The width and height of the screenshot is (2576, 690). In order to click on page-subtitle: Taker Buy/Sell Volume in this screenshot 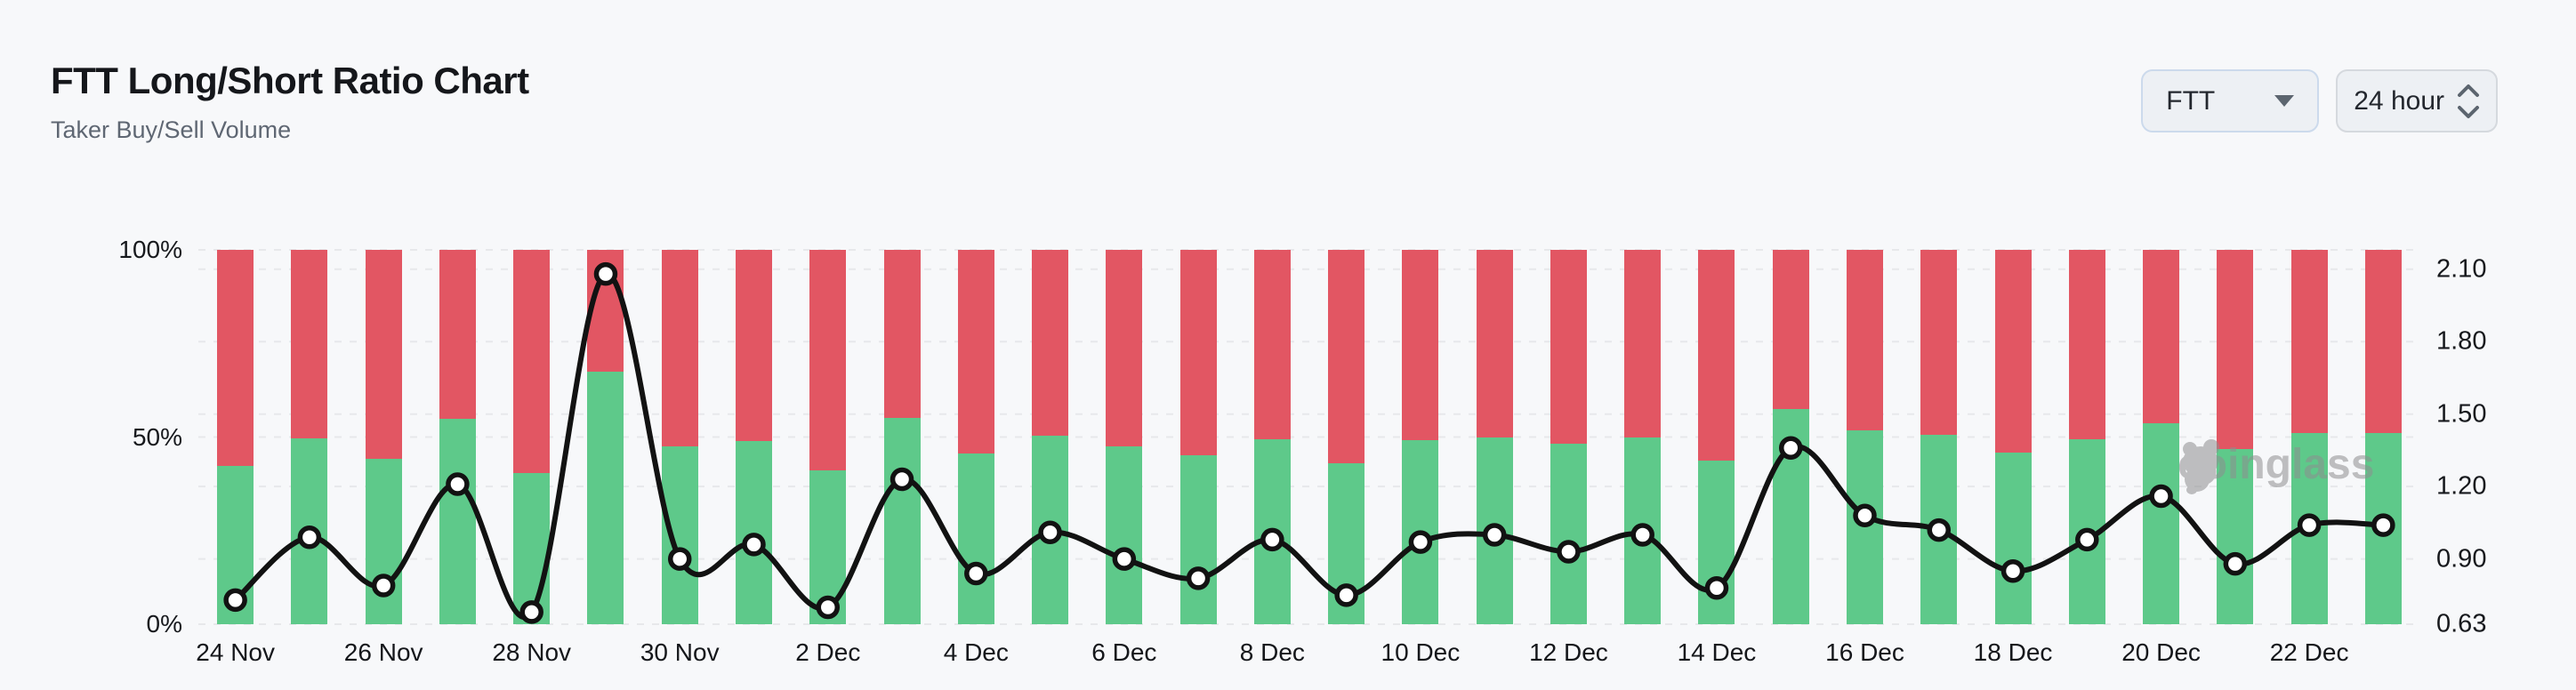, I will do `click(171, 129)`.